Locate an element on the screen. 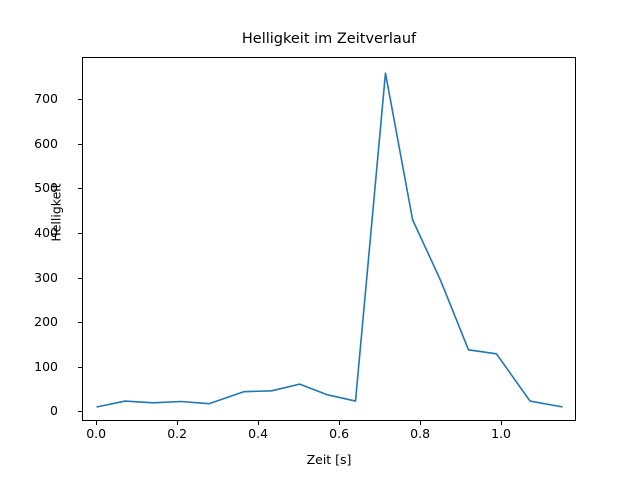 This screenshot has width=640, height=480. x-axis-label: Zeit [s] is located at coordinates (329, 459).